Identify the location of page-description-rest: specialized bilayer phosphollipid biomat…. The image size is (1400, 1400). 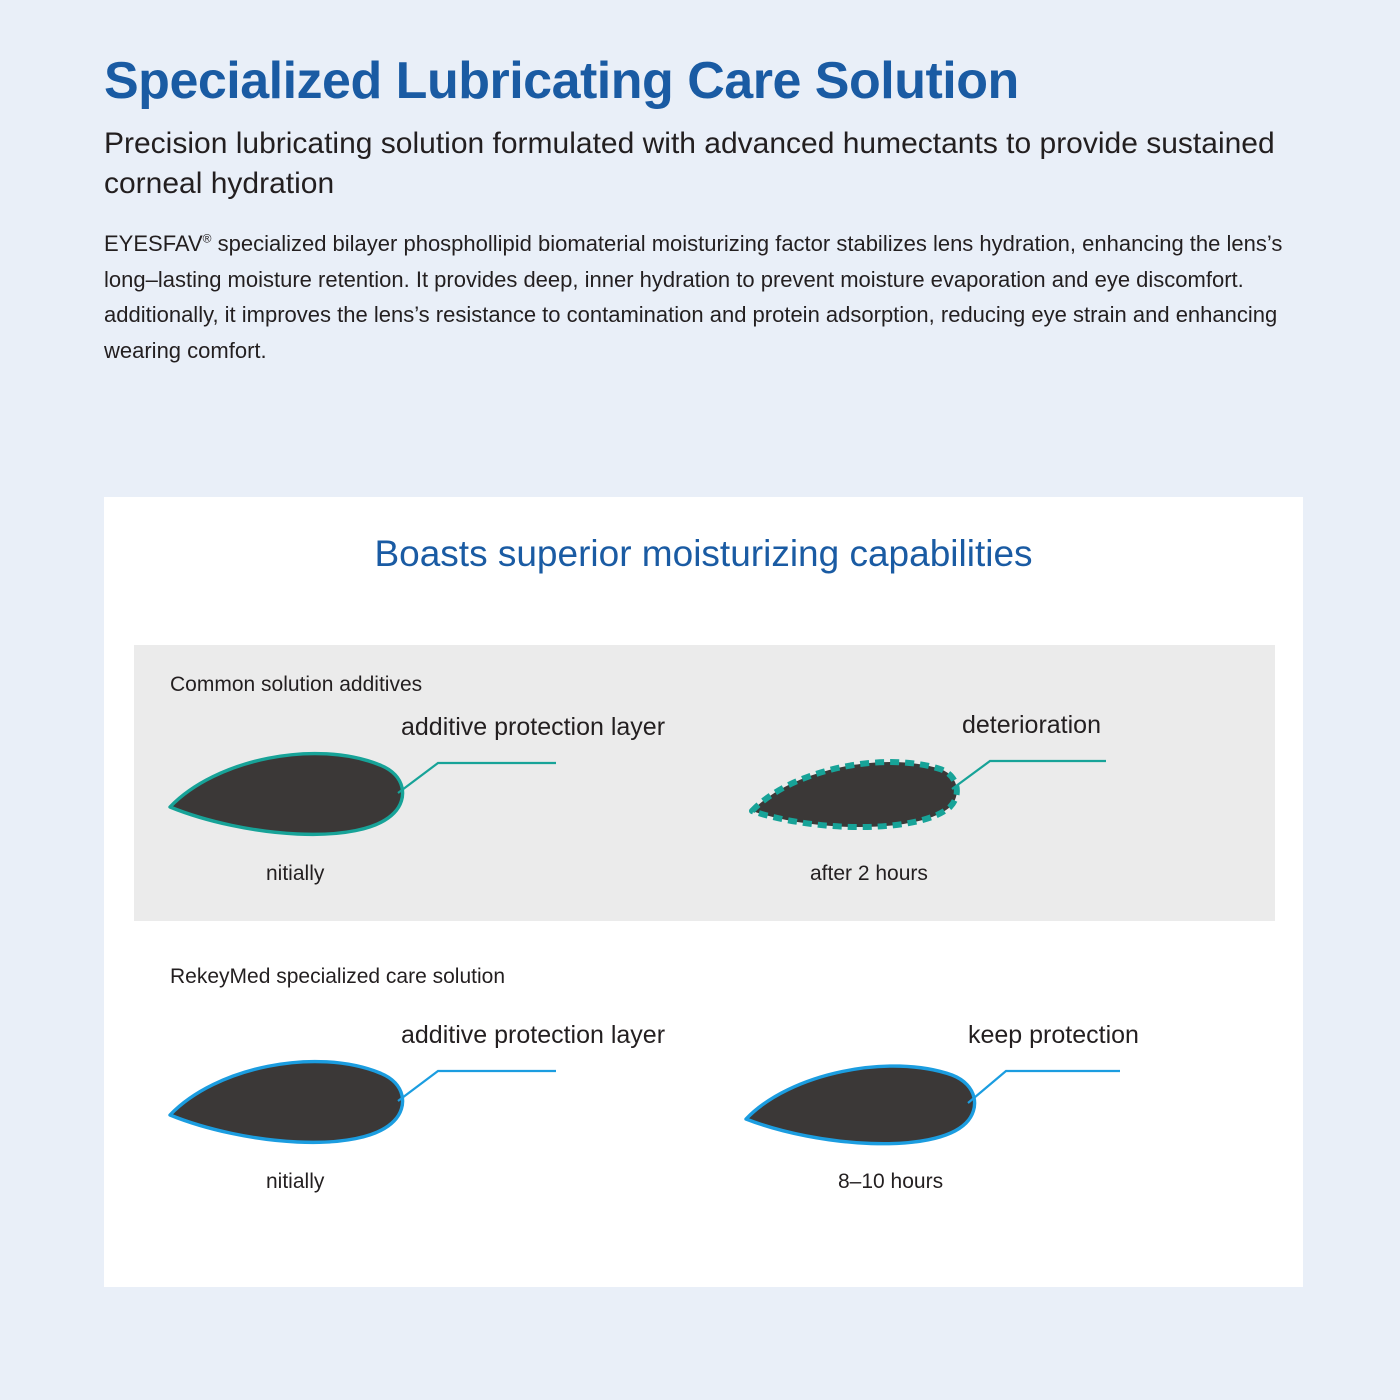
(693, 297).